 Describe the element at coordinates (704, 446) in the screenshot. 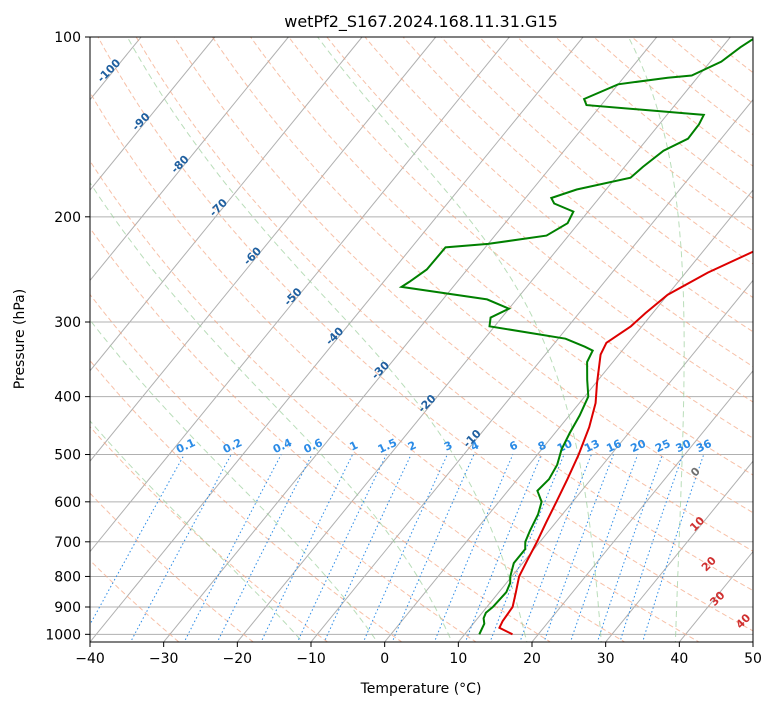

I see `mixing-ratio-label: 36` at that location.